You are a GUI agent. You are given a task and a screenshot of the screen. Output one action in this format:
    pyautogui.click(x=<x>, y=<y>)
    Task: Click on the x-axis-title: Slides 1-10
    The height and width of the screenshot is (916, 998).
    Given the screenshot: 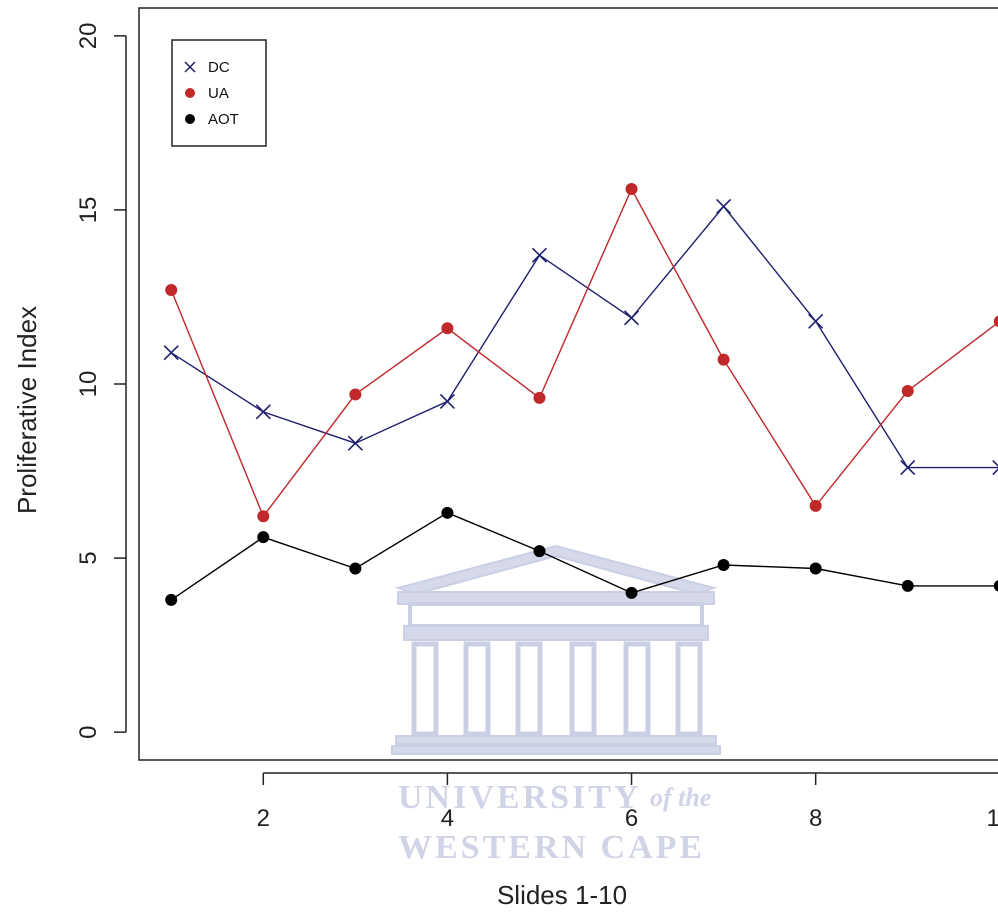 What is the action you would take?
    pyautogui.click(x=562, y=895)
    